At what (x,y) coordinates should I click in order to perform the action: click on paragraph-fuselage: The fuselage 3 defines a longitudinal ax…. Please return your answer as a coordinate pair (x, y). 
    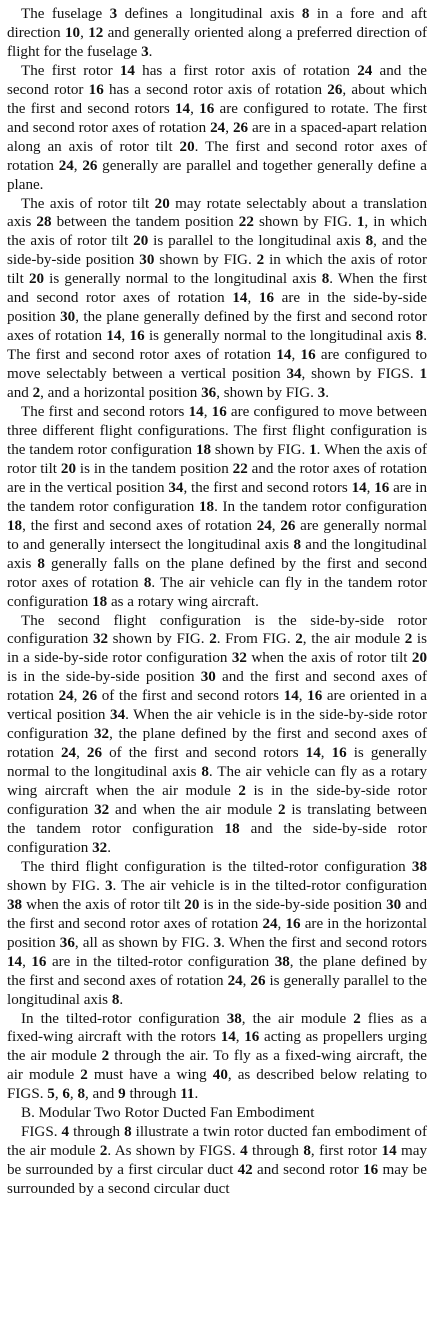
    Looking at the image, I should click on (217, 33).